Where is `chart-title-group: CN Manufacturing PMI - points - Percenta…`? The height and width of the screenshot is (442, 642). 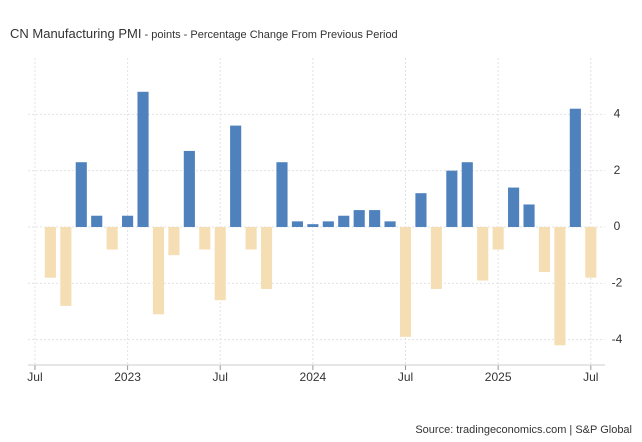
chart-title-group: CN Manufacturing PMI - points - Percenta… is located at coordinates (204, 33).